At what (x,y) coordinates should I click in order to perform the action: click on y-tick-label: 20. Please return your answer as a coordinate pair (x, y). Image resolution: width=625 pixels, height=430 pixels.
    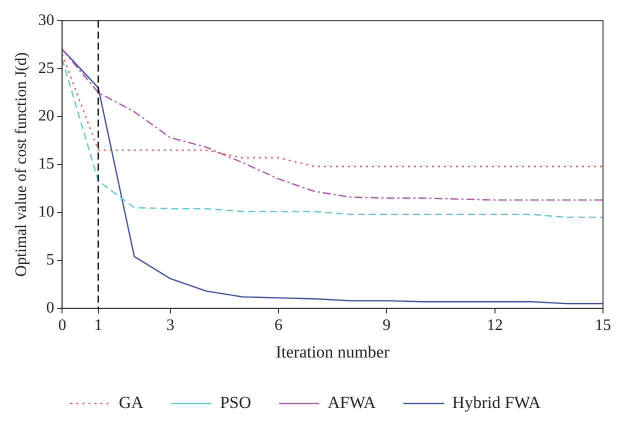
    Looking at the image, I should click on (46, 116).